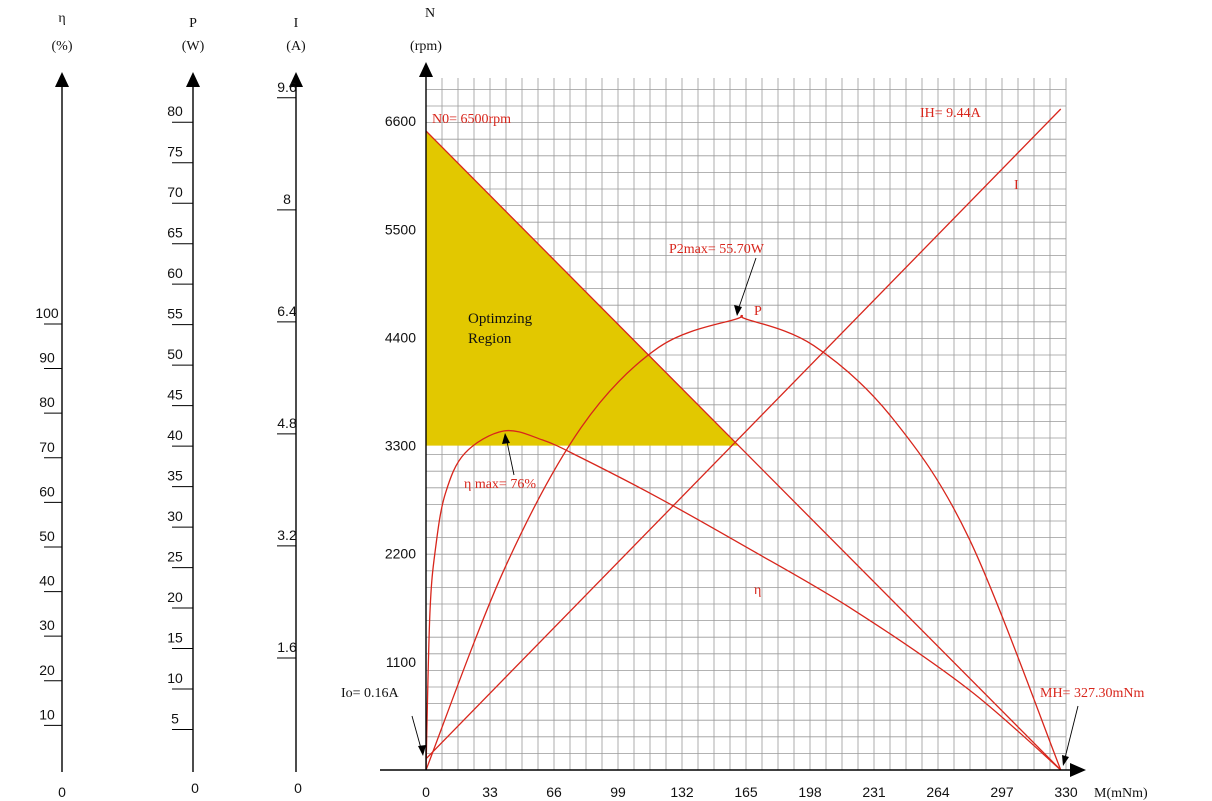  Describe the element at coordinates (758, 311) in the screenshot. I see `power-curve-label: P` at that location.